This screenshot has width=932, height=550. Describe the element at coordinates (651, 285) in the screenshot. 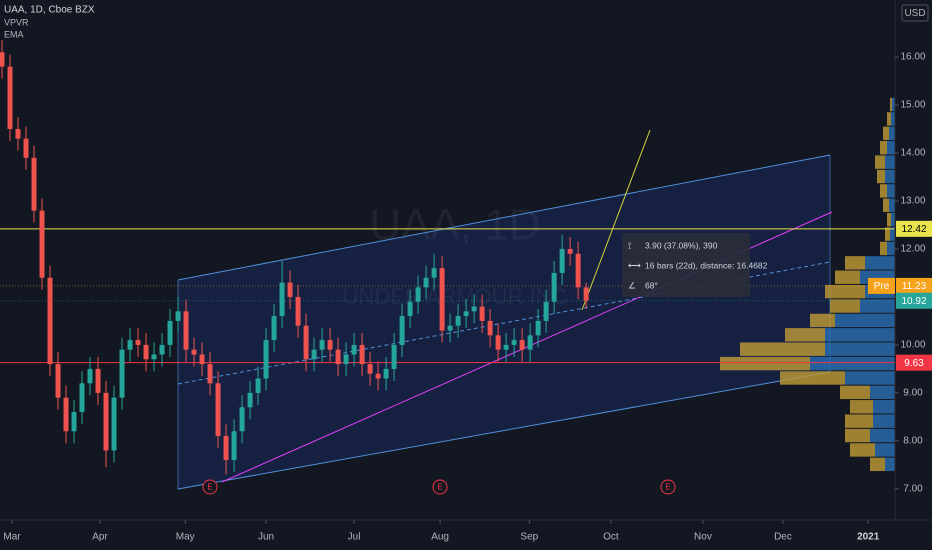

I see `measure-angle: 68°` at that location.